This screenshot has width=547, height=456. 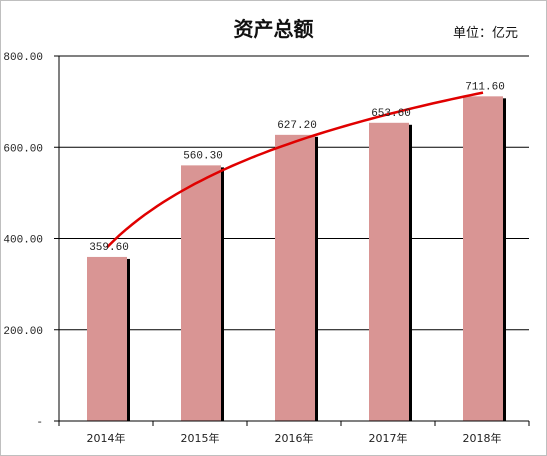 What do you see at coordinates (39, 423) in the screenshot?
I see `y-tick-label: -` at bounding box center [39, 423].